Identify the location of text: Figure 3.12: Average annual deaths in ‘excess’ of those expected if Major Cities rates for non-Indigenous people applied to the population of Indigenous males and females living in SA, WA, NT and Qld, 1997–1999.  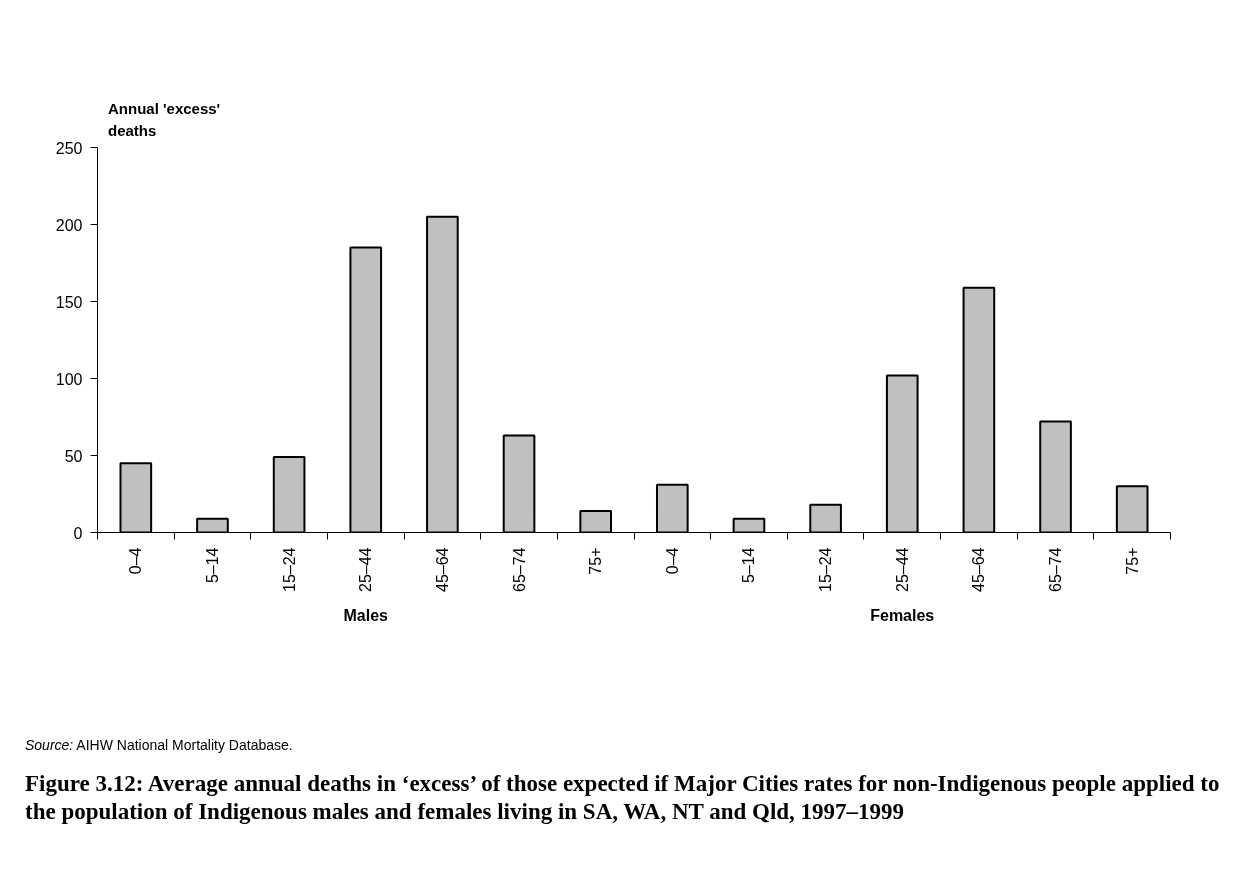
(622, 798).